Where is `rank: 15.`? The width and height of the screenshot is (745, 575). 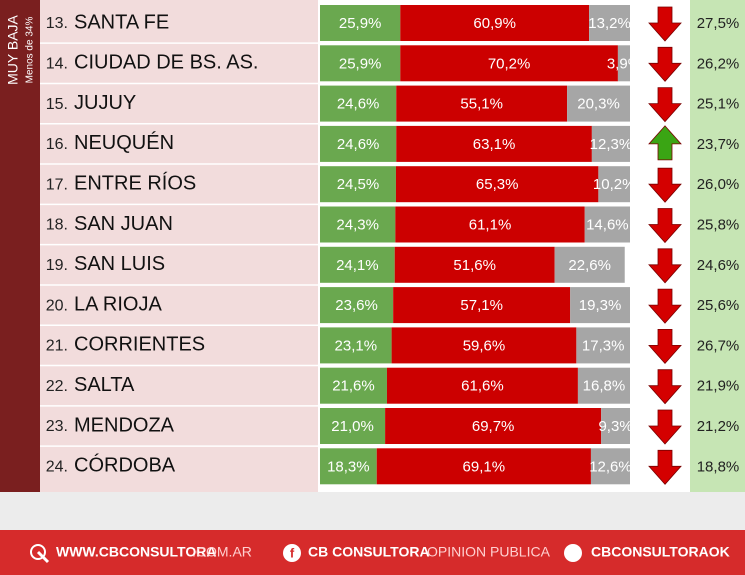 rank: 15. is located at coordinates (57, 104).